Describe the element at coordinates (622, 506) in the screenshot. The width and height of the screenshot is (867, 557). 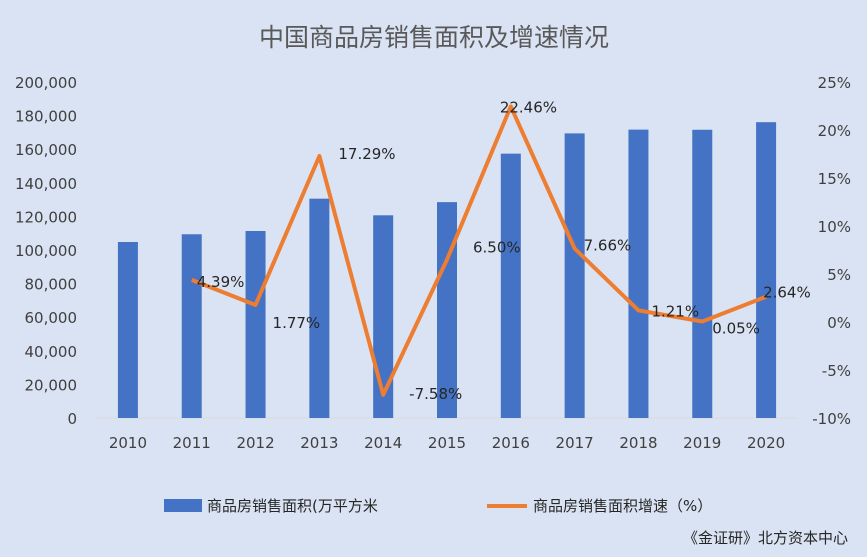
I see `legend-label-line: 商品房销售面积增速（%）` at that location.